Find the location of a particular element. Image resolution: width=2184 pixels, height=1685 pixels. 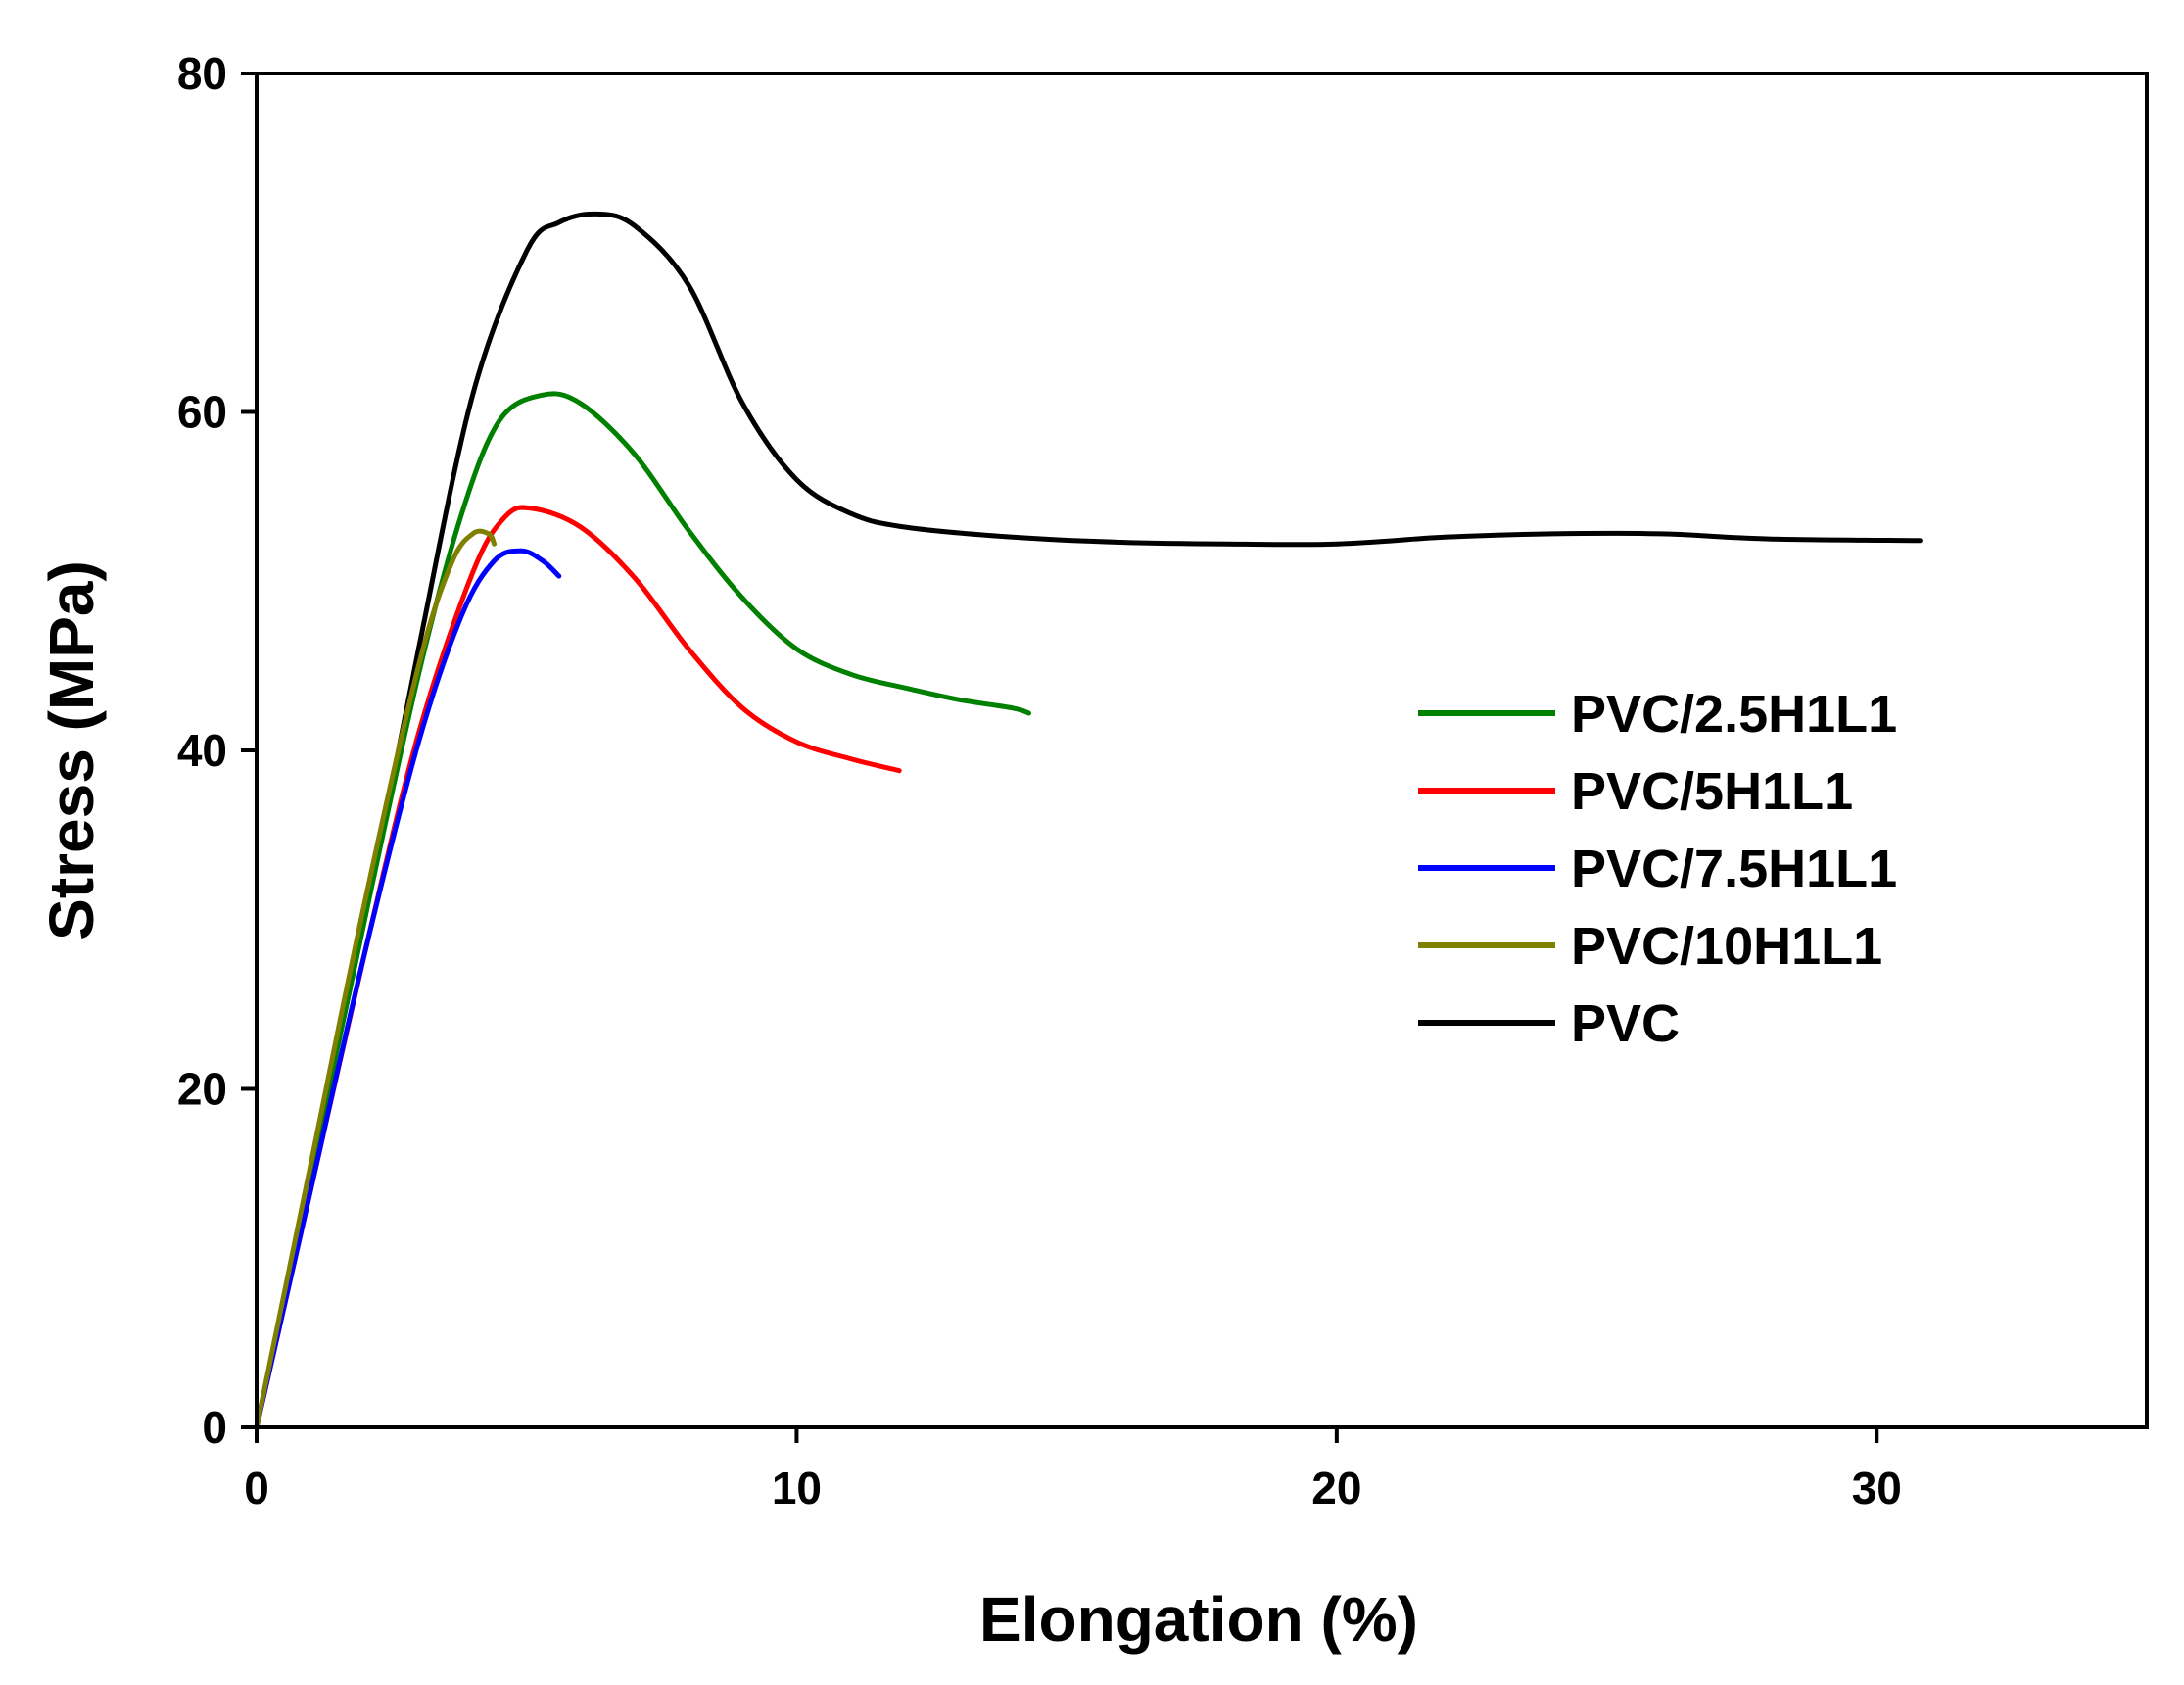

legend-label-pvc-5h1l1: PVC/5H1L1 is located at coordinates (1712, 791).